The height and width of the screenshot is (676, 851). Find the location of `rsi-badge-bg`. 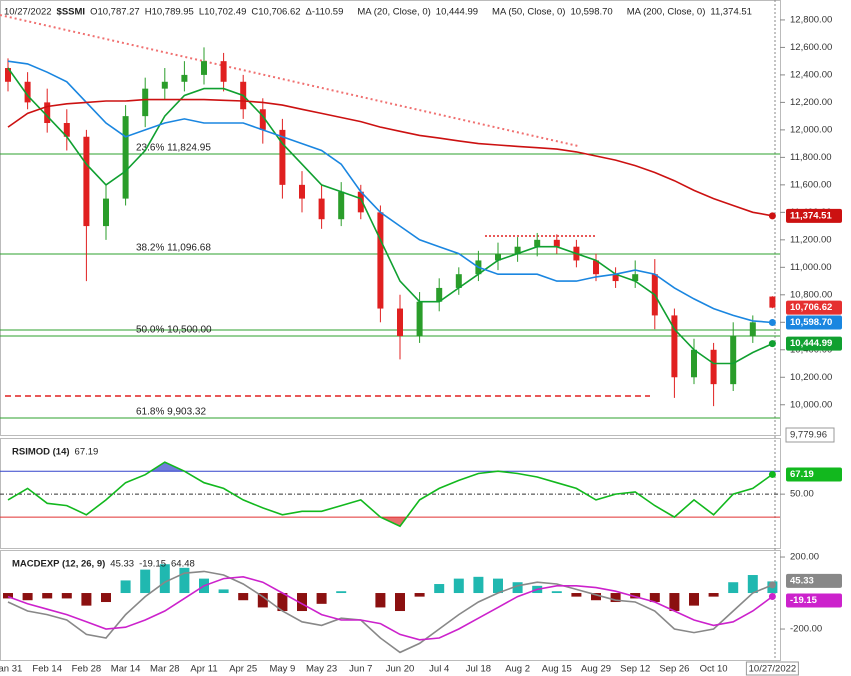

rsi-badge-bg is located at coordinates (814, 474).